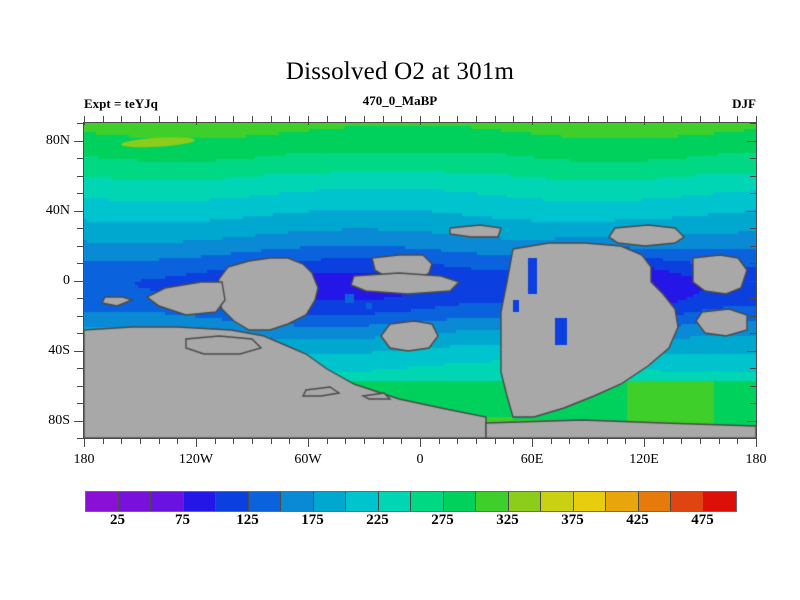 The width and height of the screenshot is (800, 600). Describe the element at coordinates (572, 520) in the screenshot. I see `colorbar-tick-label: 375` at that location.